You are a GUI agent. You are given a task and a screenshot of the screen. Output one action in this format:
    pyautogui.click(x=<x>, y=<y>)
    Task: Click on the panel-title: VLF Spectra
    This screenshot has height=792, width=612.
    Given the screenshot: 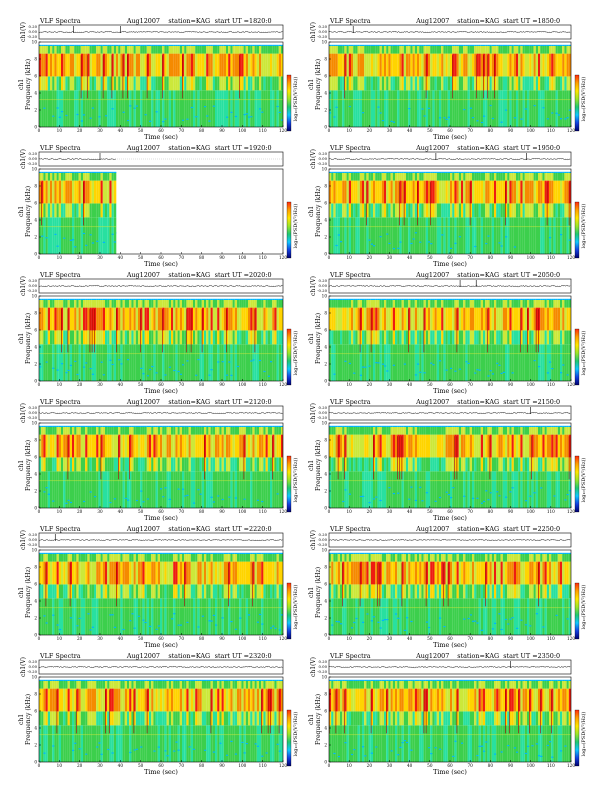 What is the action you would take?
    pyautogui.click(x=60, y=148)
    